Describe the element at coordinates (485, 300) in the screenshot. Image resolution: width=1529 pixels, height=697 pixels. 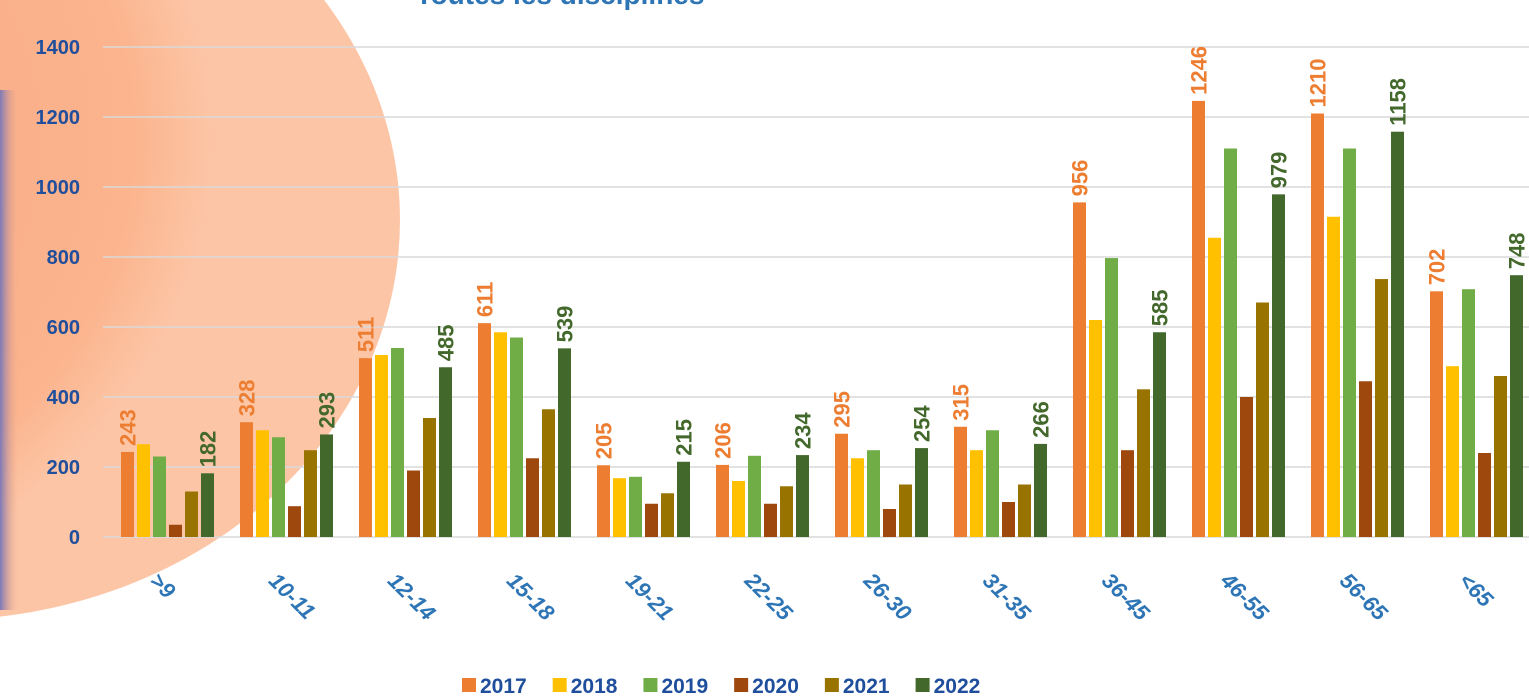
I see `data-label: 611` at that location.